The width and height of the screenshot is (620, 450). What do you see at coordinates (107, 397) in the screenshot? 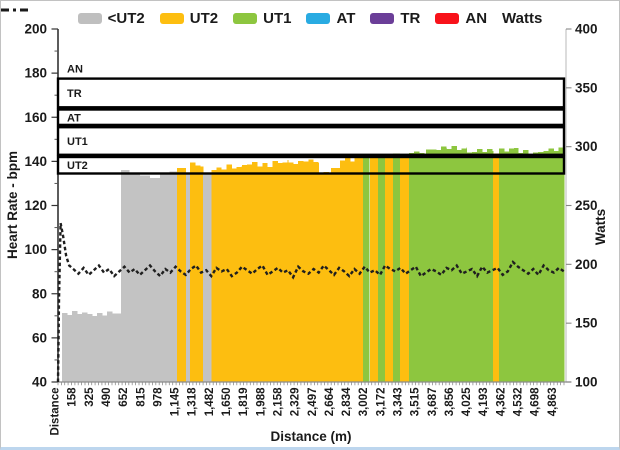
I see `x-tick-label: 490` at bounding box center [107, 397].